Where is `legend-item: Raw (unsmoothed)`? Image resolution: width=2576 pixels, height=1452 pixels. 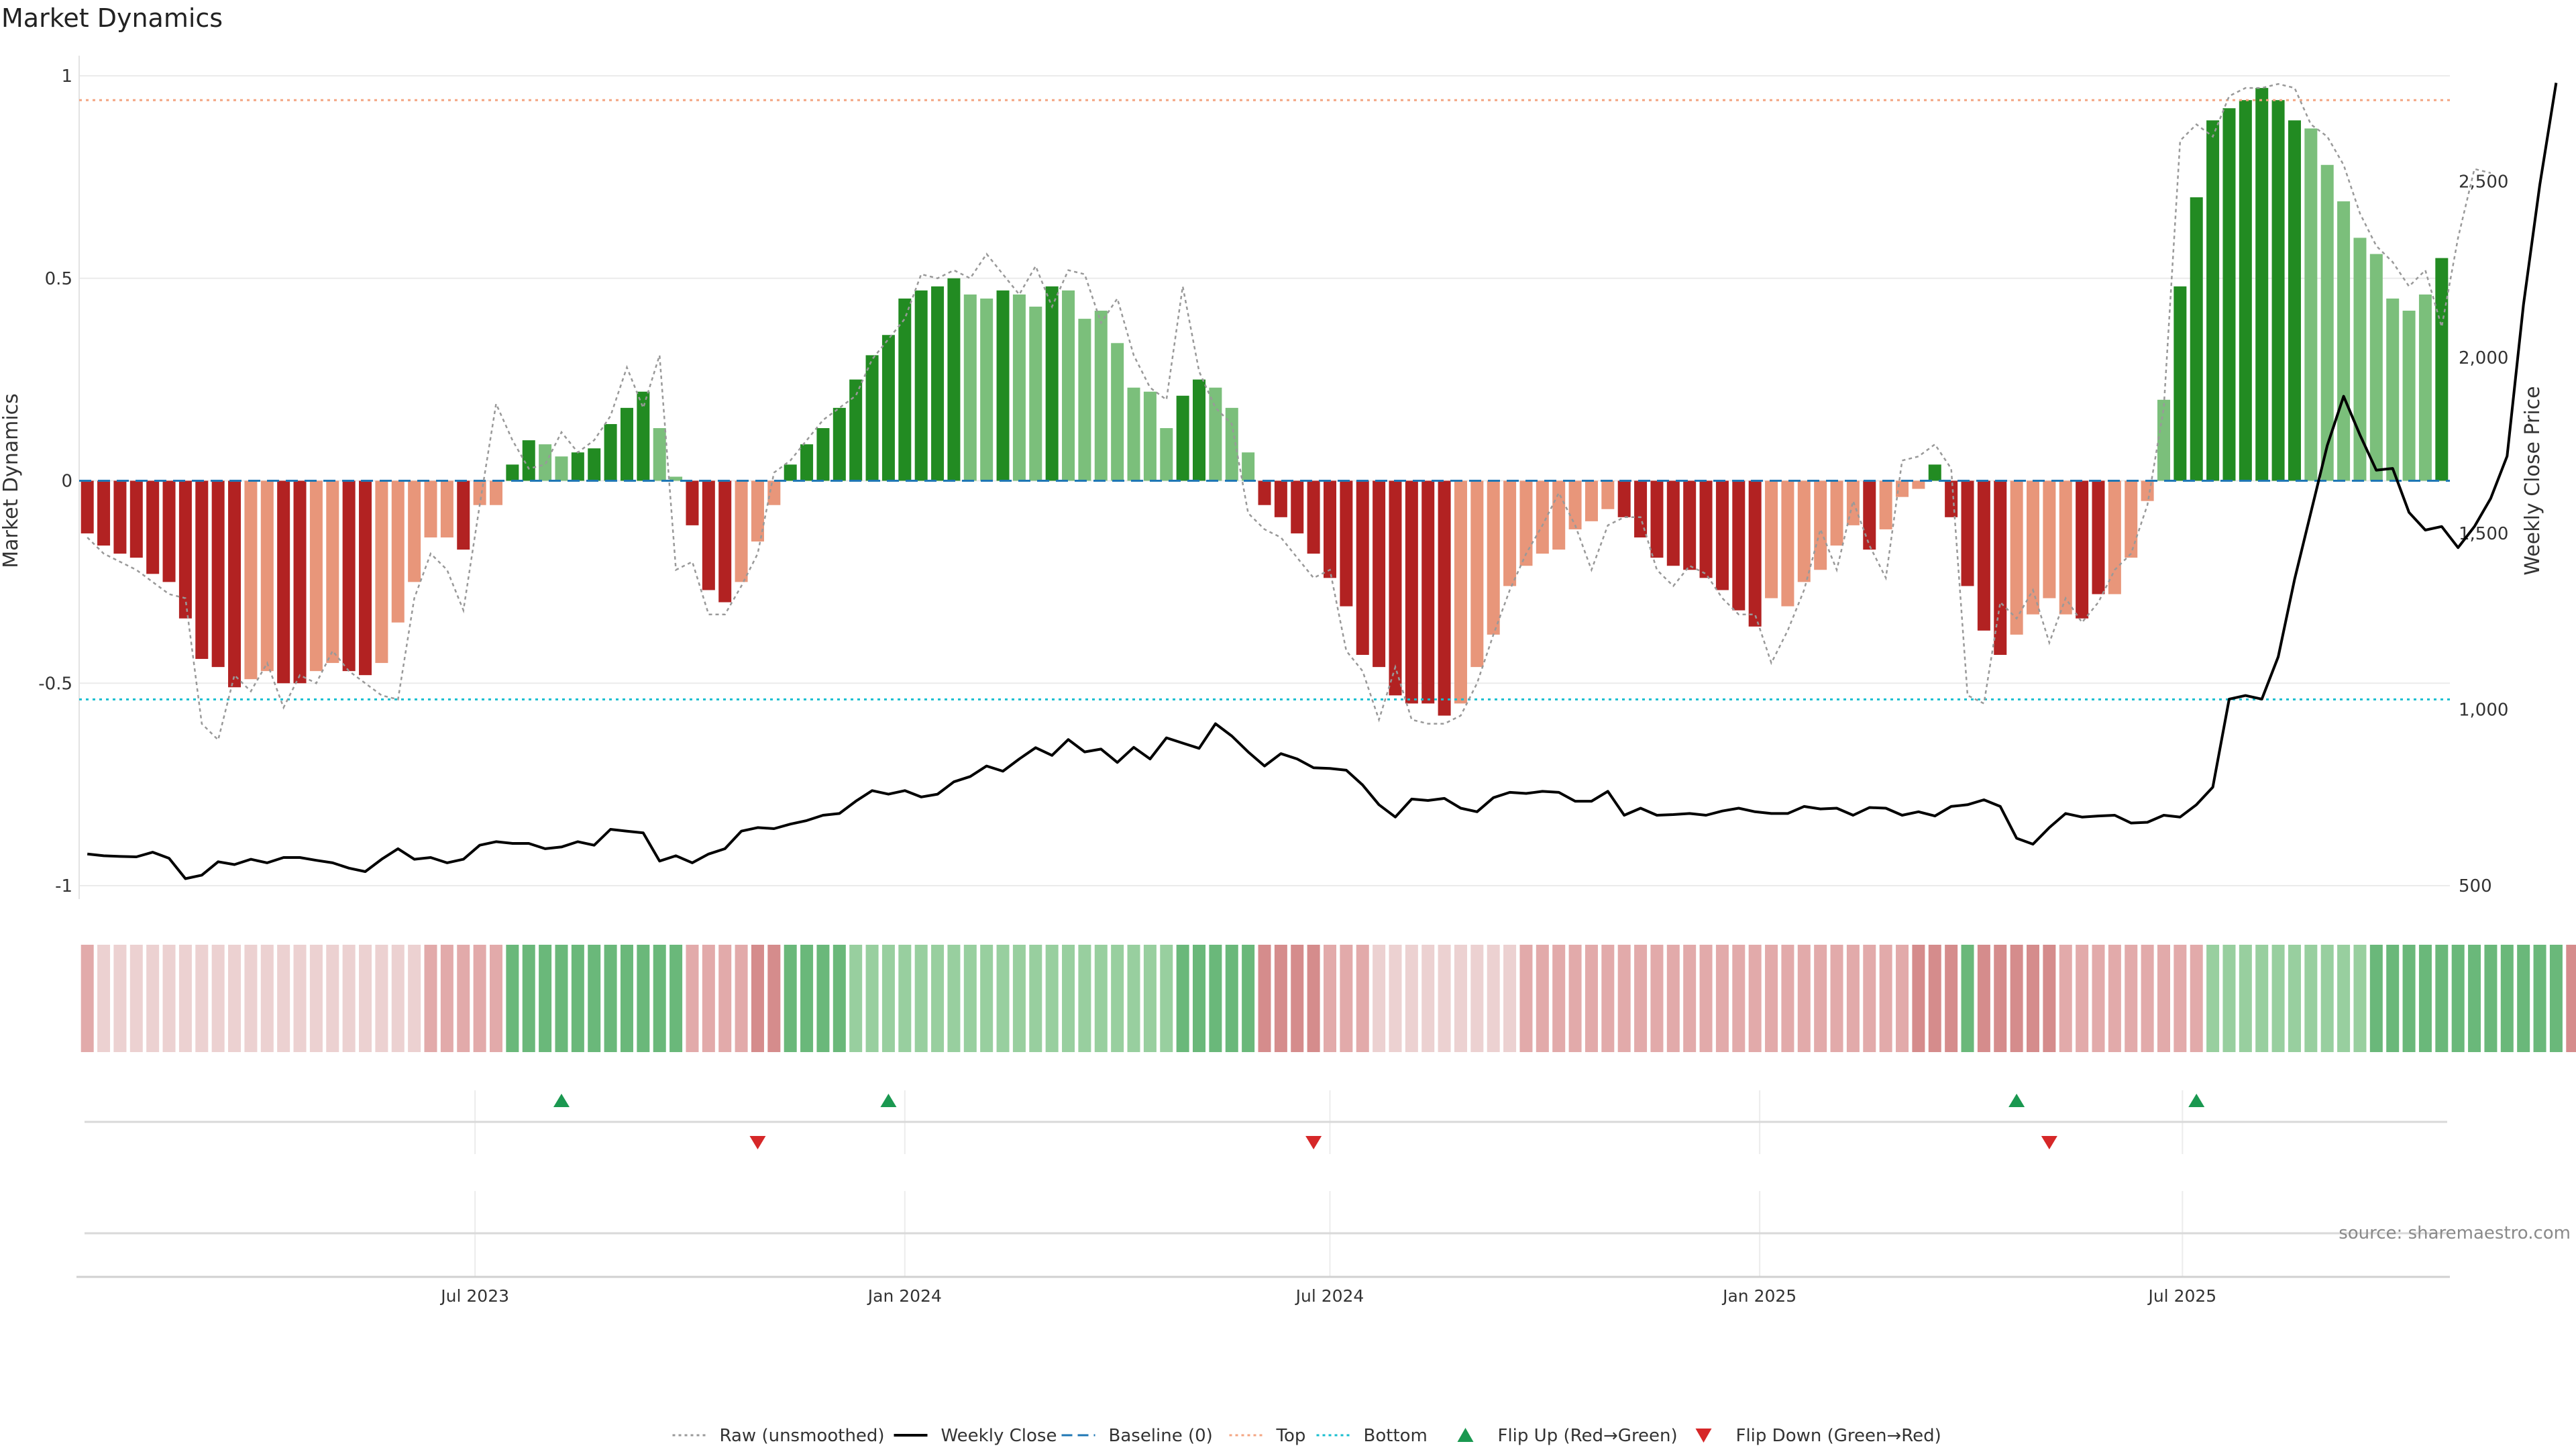 legend-item: Raw (unsmoothed) is located at coordinates (778, 1436).